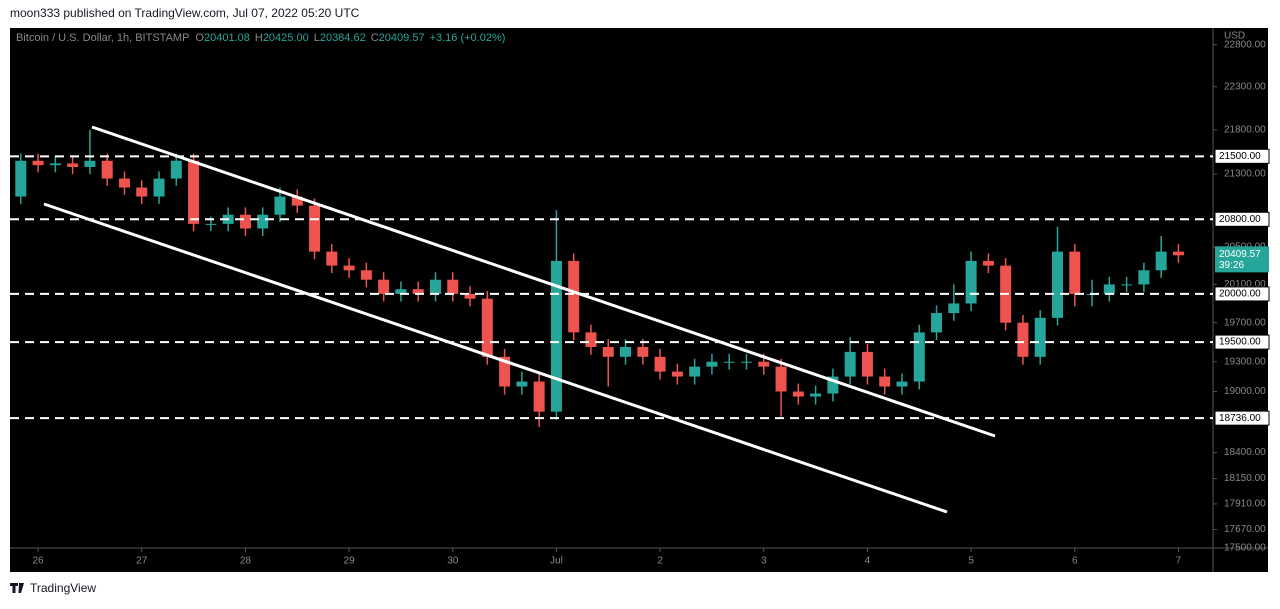 This screenshot has width=1280, height=609. What do you see at coordinates (453, 561) in the screenshot?
I see `x-tick-label: 30` at bounding box center [453, 561].